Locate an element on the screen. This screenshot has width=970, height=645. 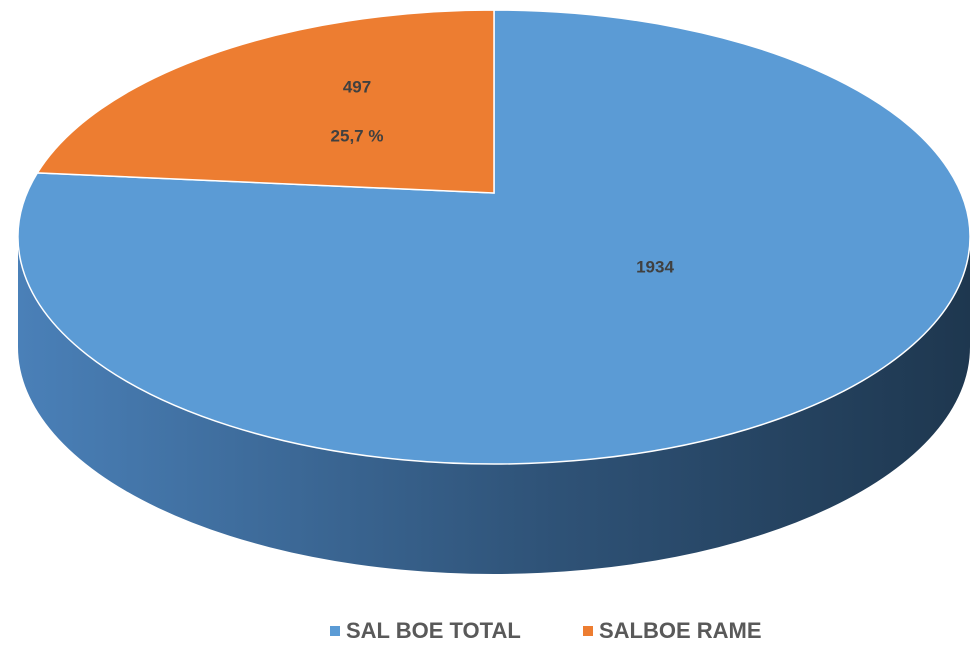
legend-label: SALBOE RAME is located at coordinates (680, 630).